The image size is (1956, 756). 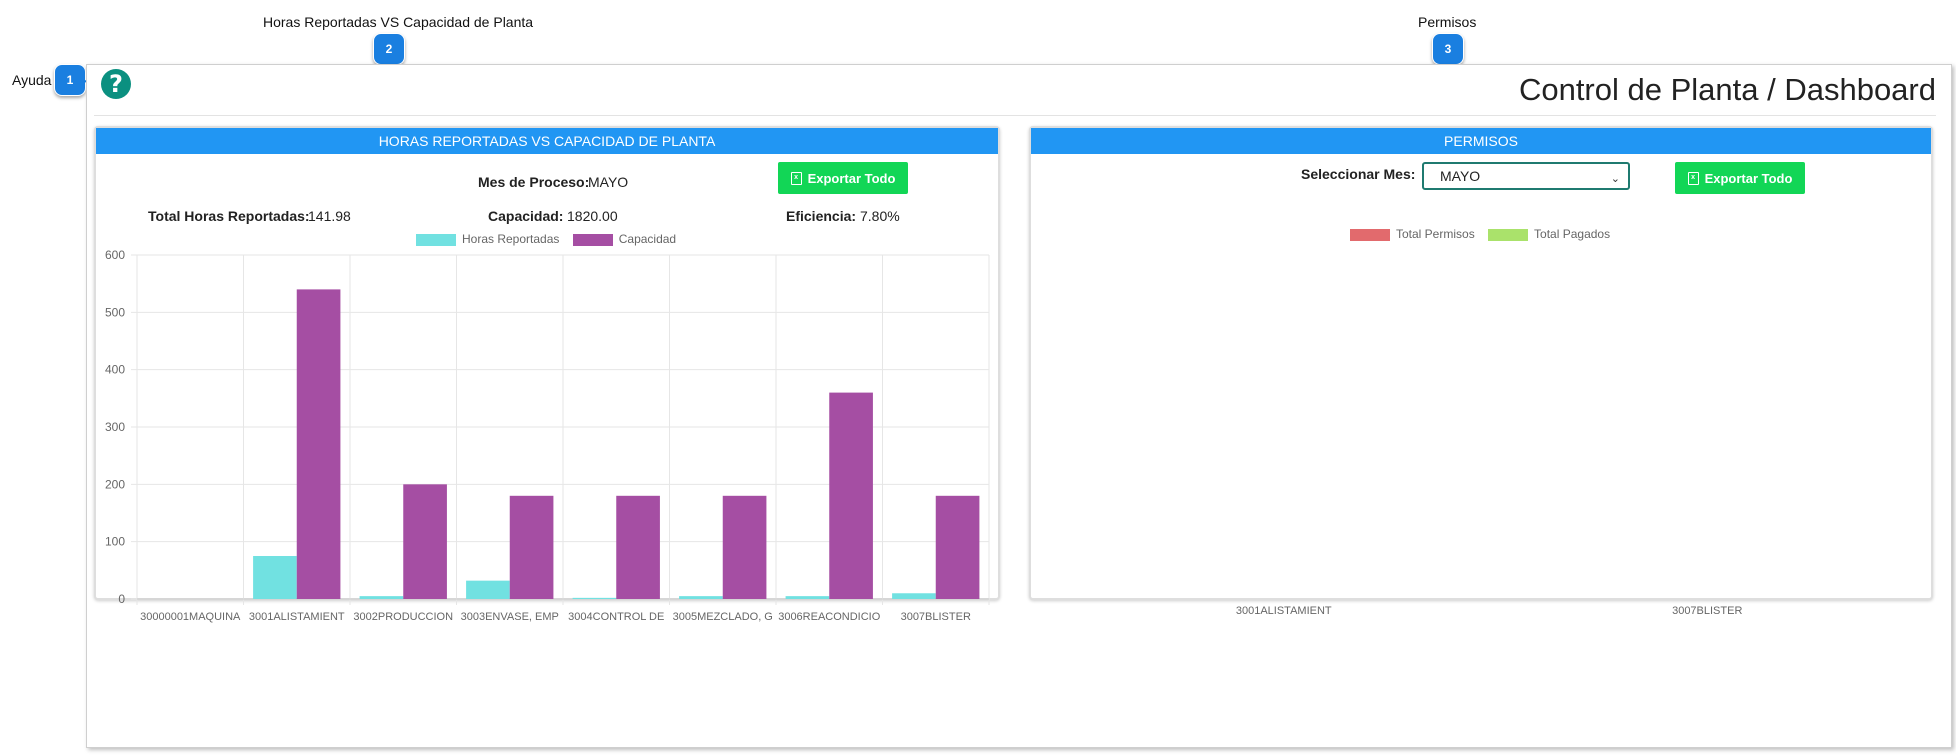 What do you see at coordinates (510, 617) in the screenshot?
I see `hours-chart-x-tick-label: 3003ENVASE, EMP` at bounding box center [510, 617].